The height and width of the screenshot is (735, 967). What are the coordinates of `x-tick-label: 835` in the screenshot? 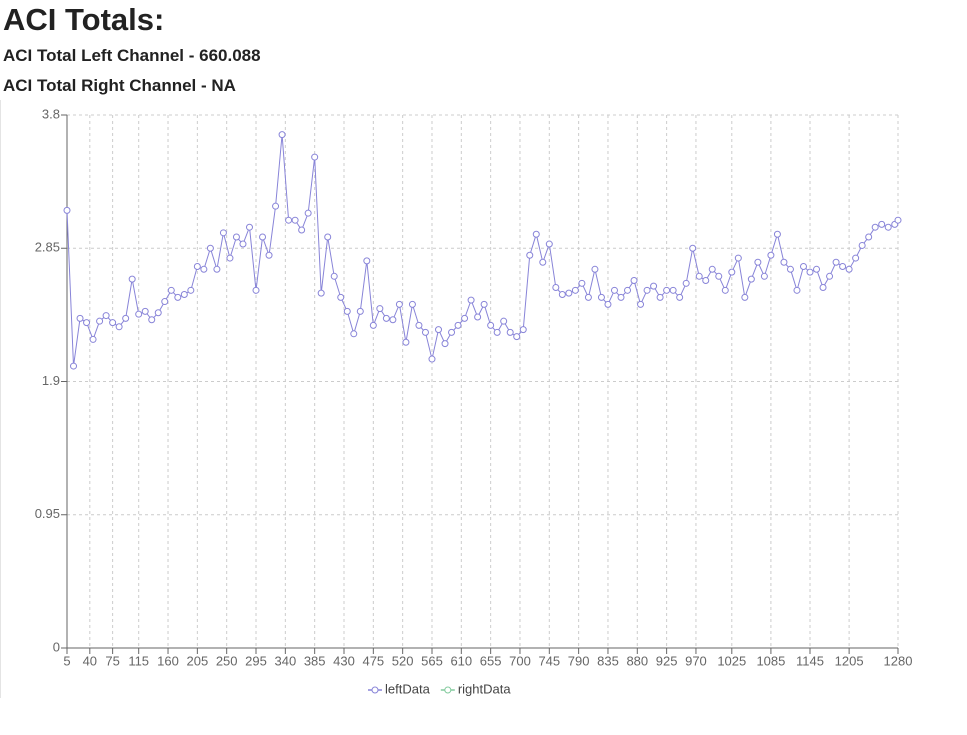 It's located at (608, 660).